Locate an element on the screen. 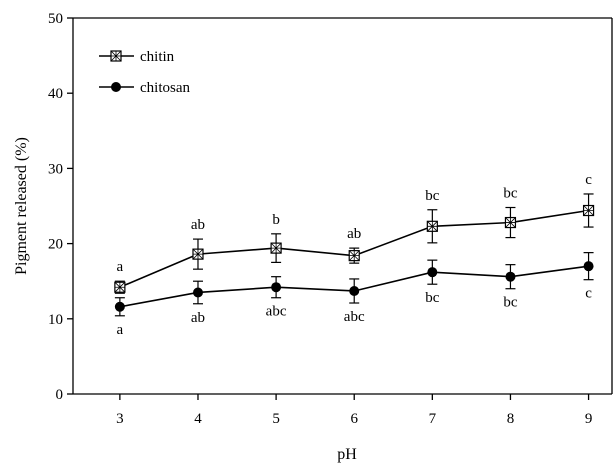  legend: chitin chitosan is located at coordinates (144, 72).